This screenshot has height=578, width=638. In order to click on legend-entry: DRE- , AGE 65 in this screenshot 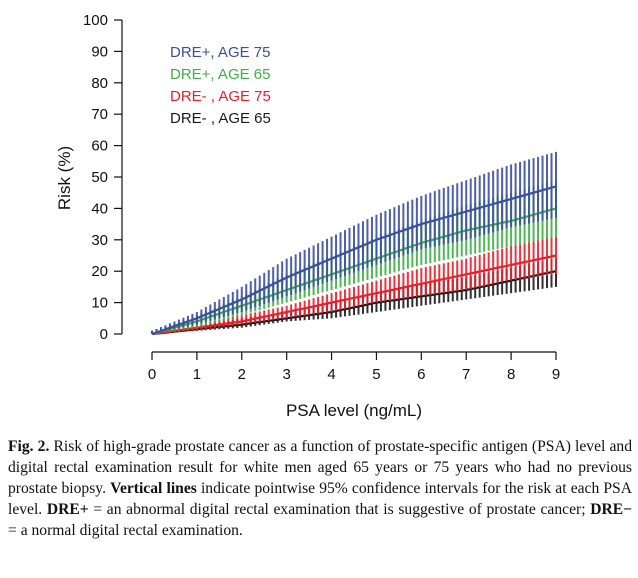, I will do `click(220, 118)`.